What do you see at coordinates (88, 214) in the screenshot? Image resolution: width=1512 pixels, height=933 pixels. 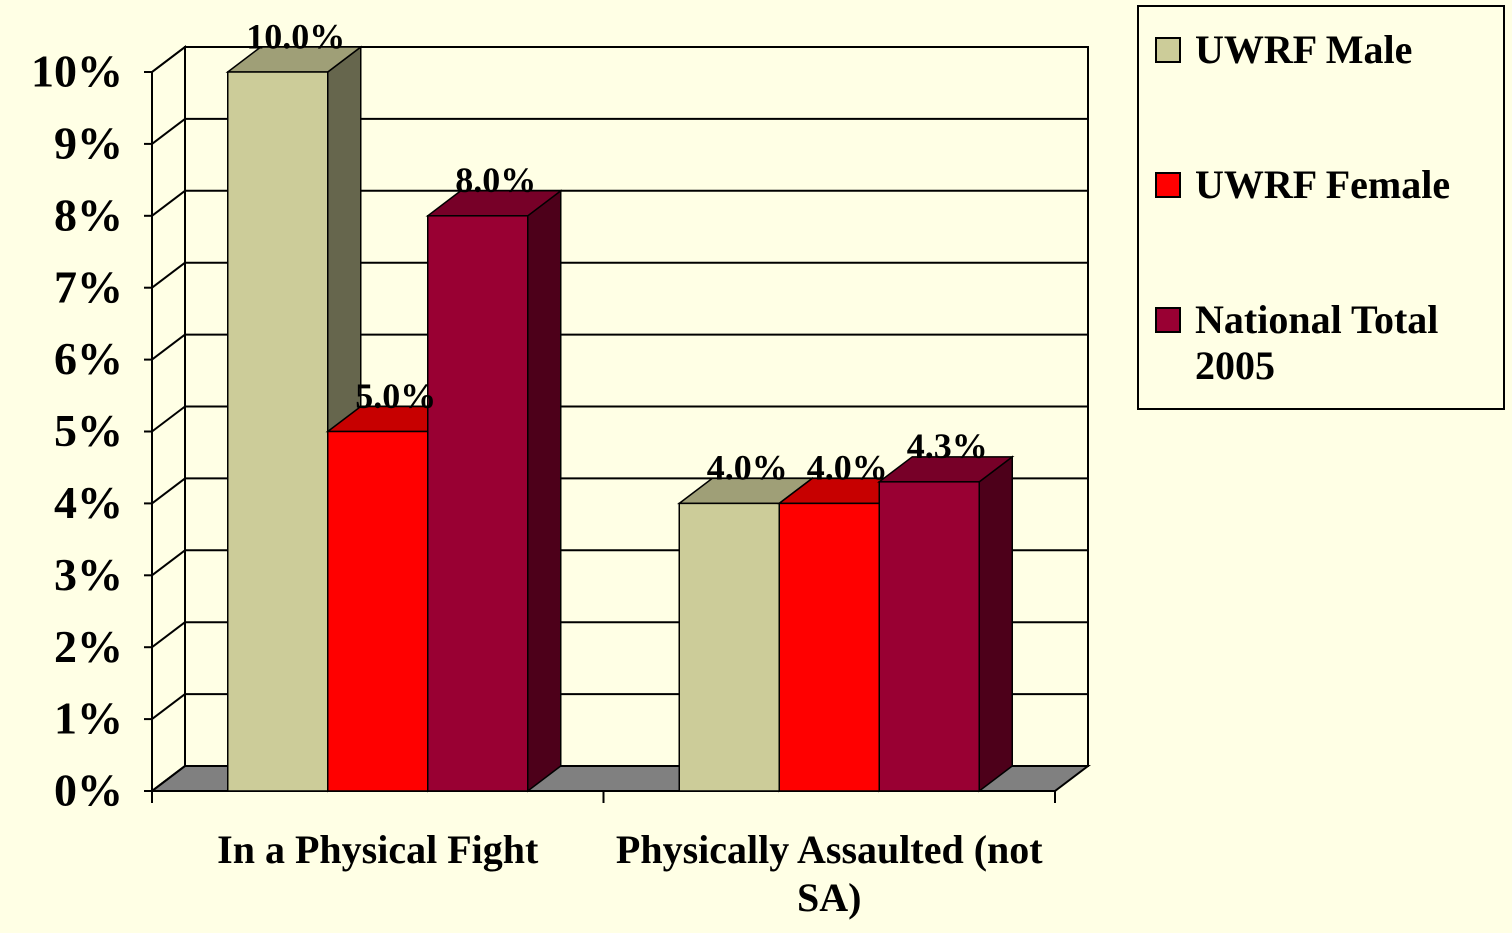 I see `y-tick-label: 8%` at bounding box center [88, 214].